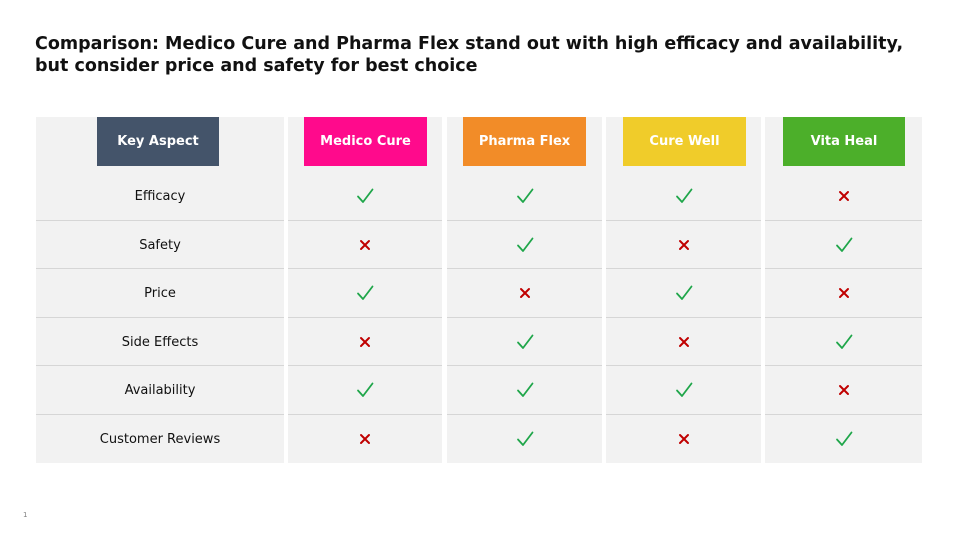  What do you see at coordinates (160, 439) in the screenshot?
I see `row-label: Customer Reviews` at bounding box center [160, 439].